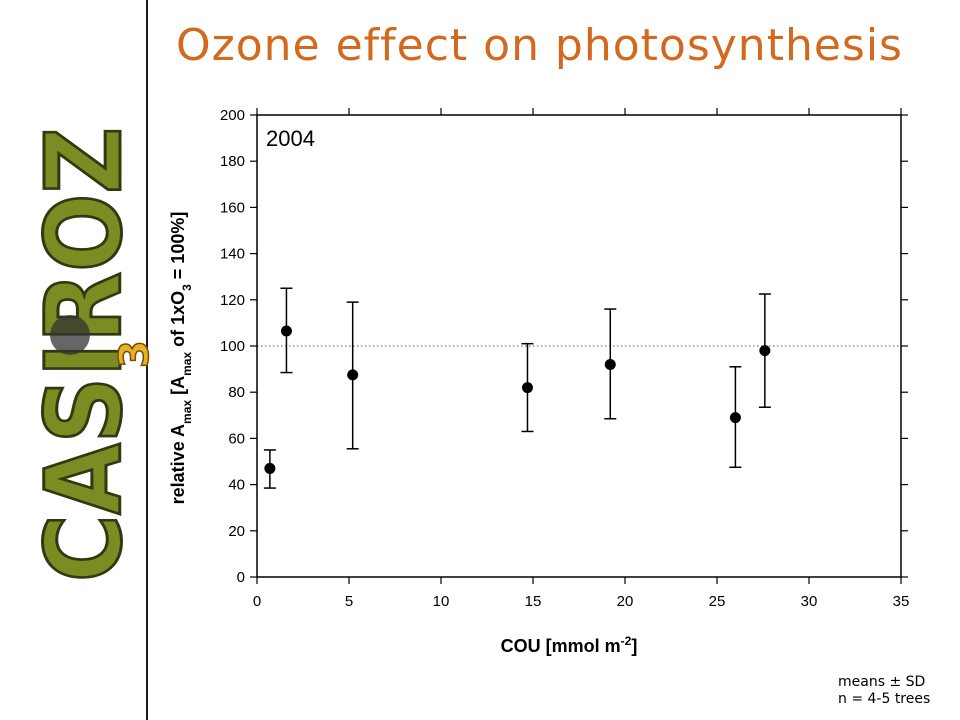  What do you see at coordinates (232, 207) in the screenshot?
I see `y-tick-label: 160` at bounding box center [232, 207].